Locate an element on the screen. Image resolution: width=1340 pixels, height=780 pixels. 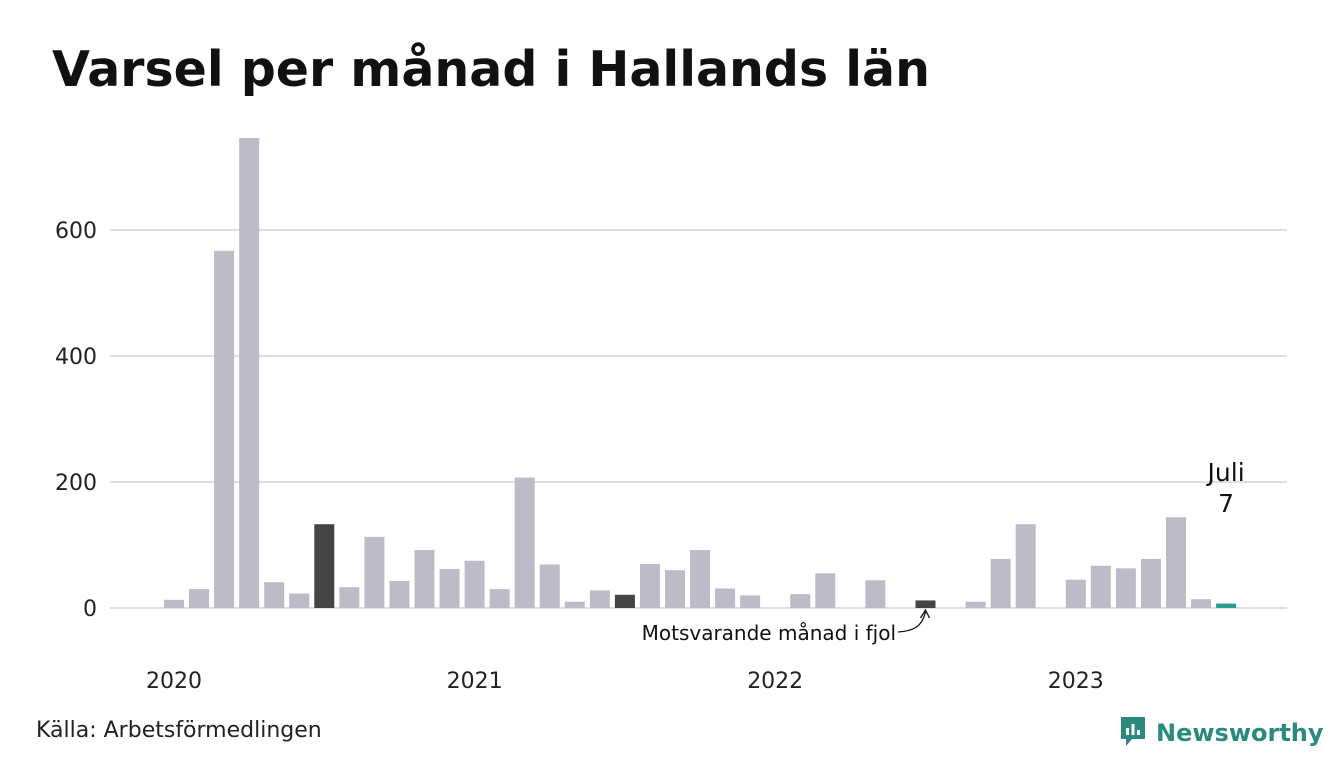
newsworthy-logo-icon is located at coordinates (1133, 733).